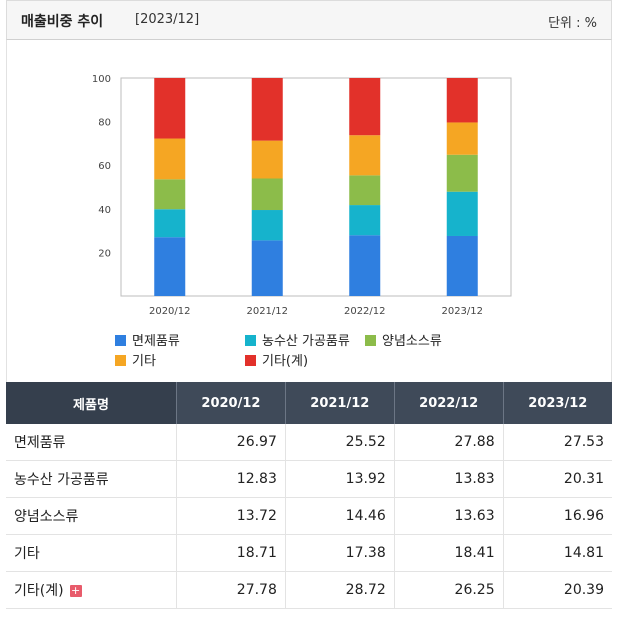 The image size is (618, 626). What do you see at coordinates (144, 361) in the screenshot?
I see `legend-label: 기타` at bounding box center [144, 361].